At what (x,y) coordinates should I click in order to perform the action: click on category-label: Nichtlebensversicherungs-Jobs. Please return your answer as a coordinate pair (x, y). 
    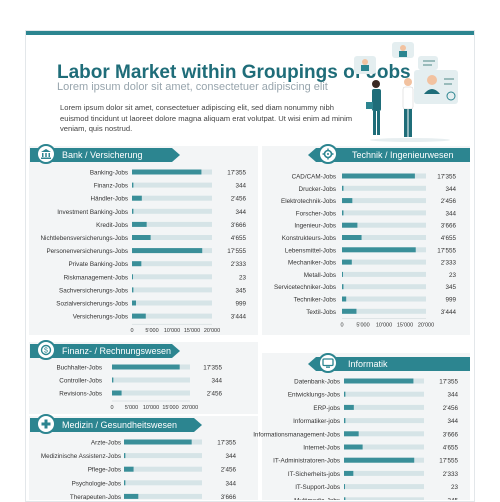
    Looking at the image, I should click on (85, 238).